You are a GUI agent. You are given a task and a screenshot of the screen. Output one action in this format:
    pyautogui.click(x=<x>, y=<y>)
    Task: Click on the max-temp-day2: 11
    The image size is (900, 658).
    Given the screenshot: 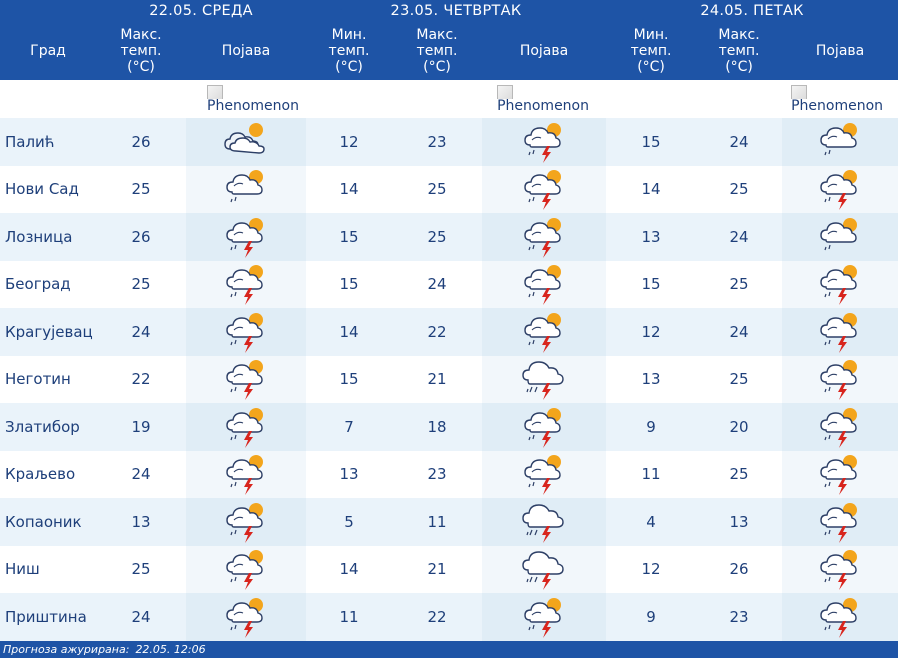 What is the action you would take?
    pyautogui.click(x=437, y=522)
    